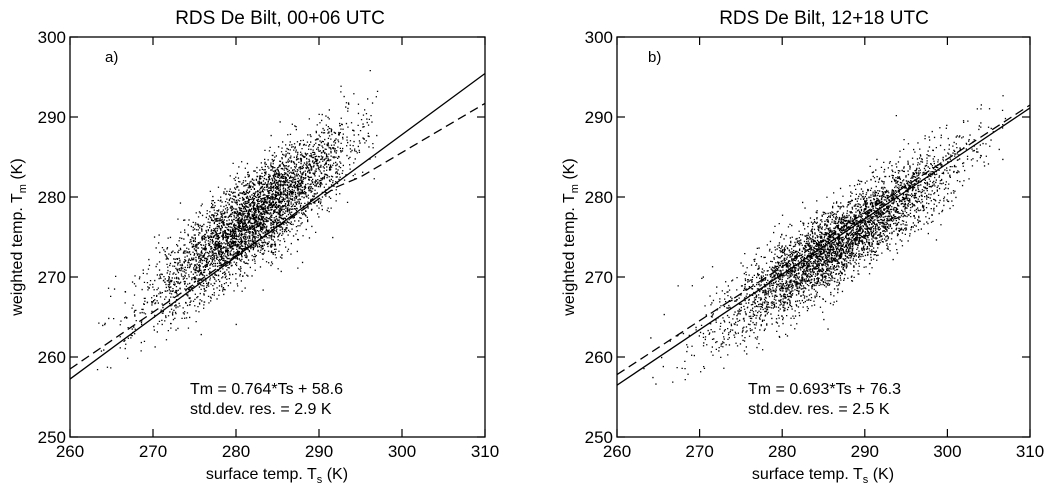 Image resolution: width=1050 pixels, height=485 pixels. I want to click on panel-a-label: a), so click(111, 57).